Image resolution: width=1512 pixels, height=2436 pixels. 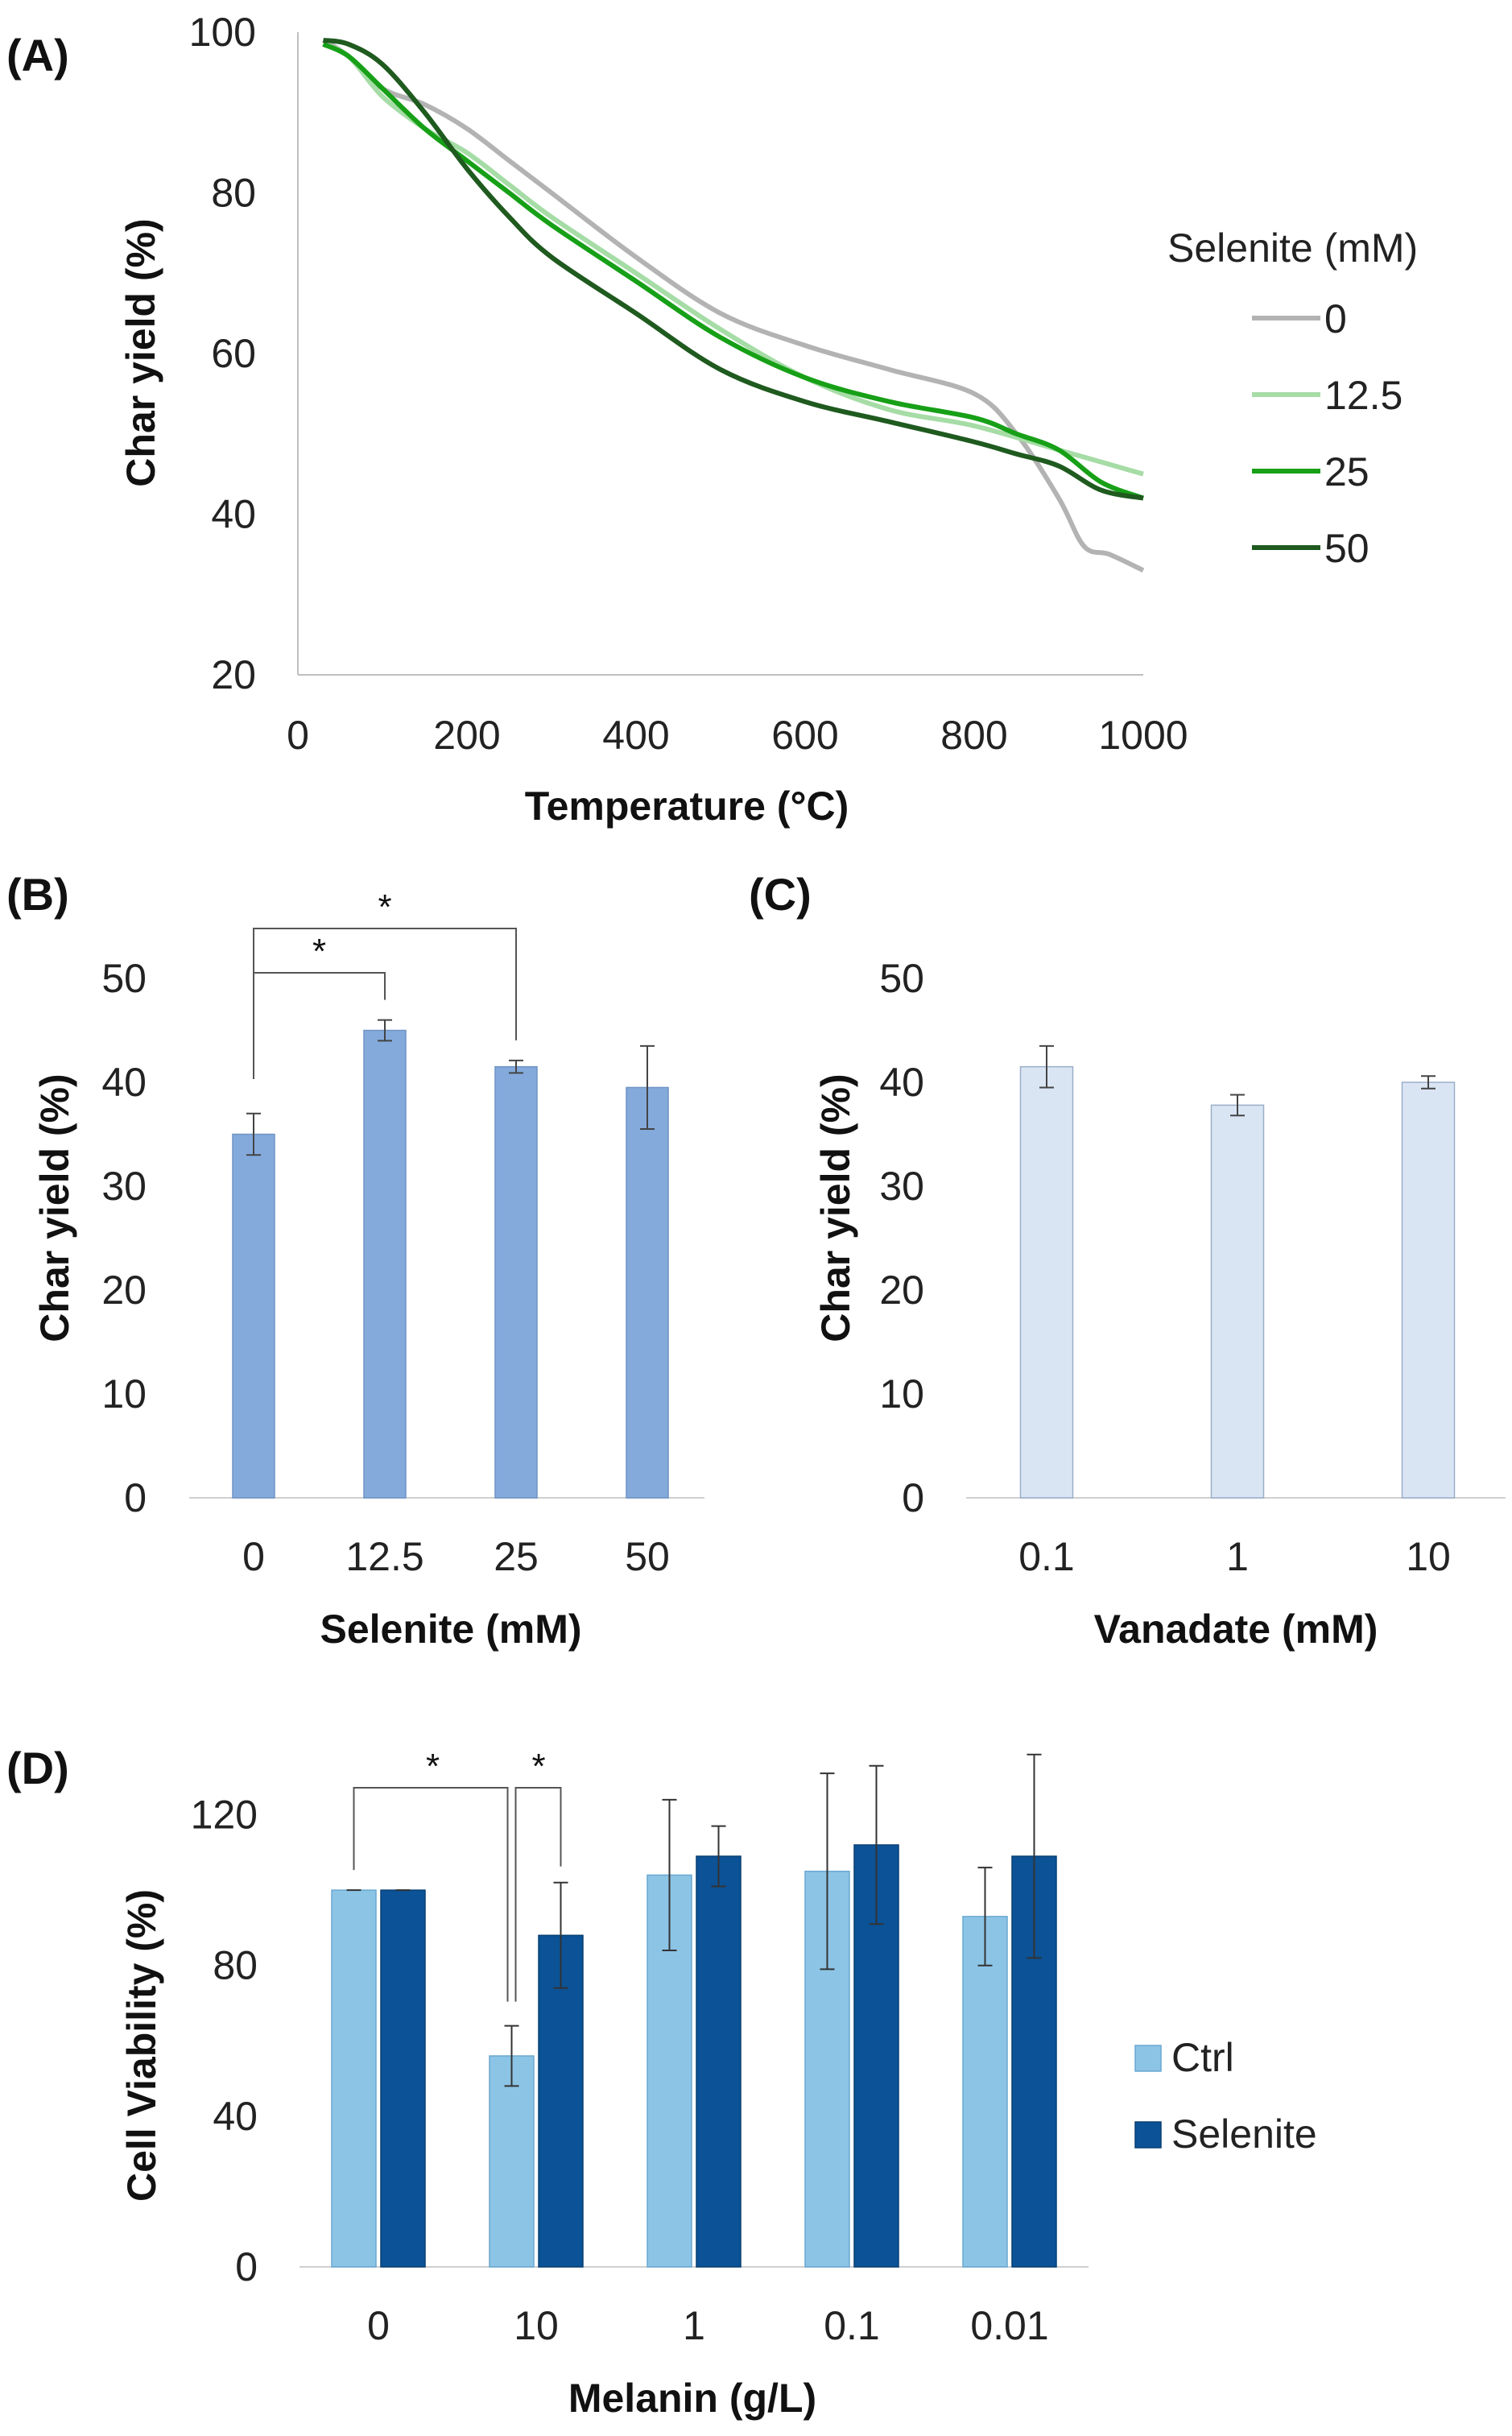 What do you see at coordinates (1429, 1556) in the screenshot?
I see `panel-c-x-tick-label: 10` at bounding box center [1429, 1556].